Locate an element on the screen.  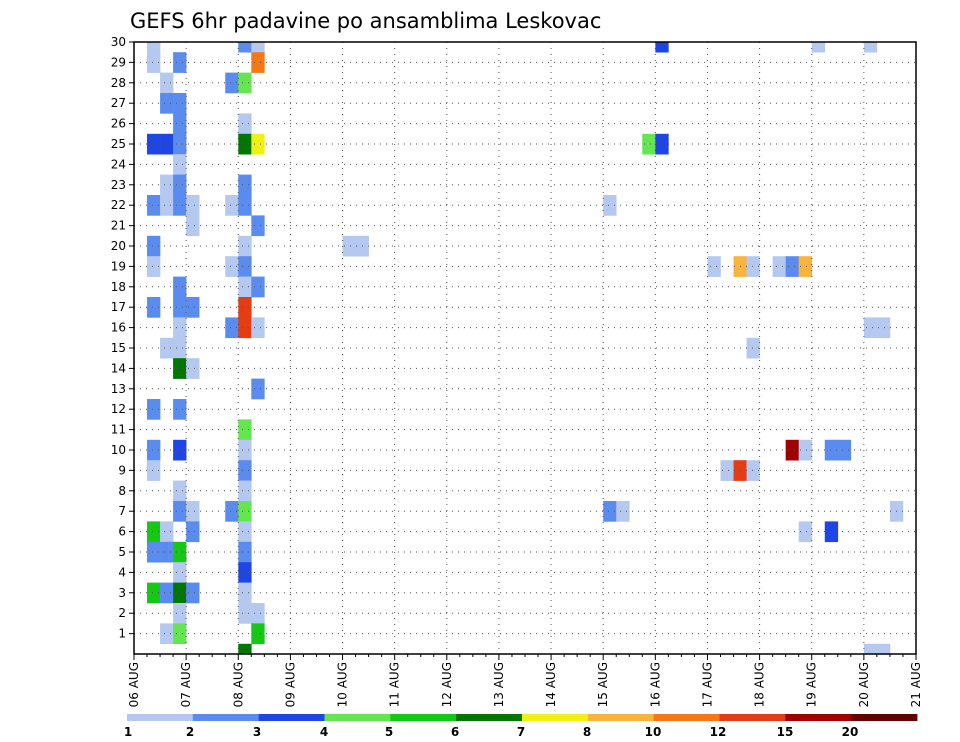
y-tick-label: 20 is located at coordinates (118, 246).